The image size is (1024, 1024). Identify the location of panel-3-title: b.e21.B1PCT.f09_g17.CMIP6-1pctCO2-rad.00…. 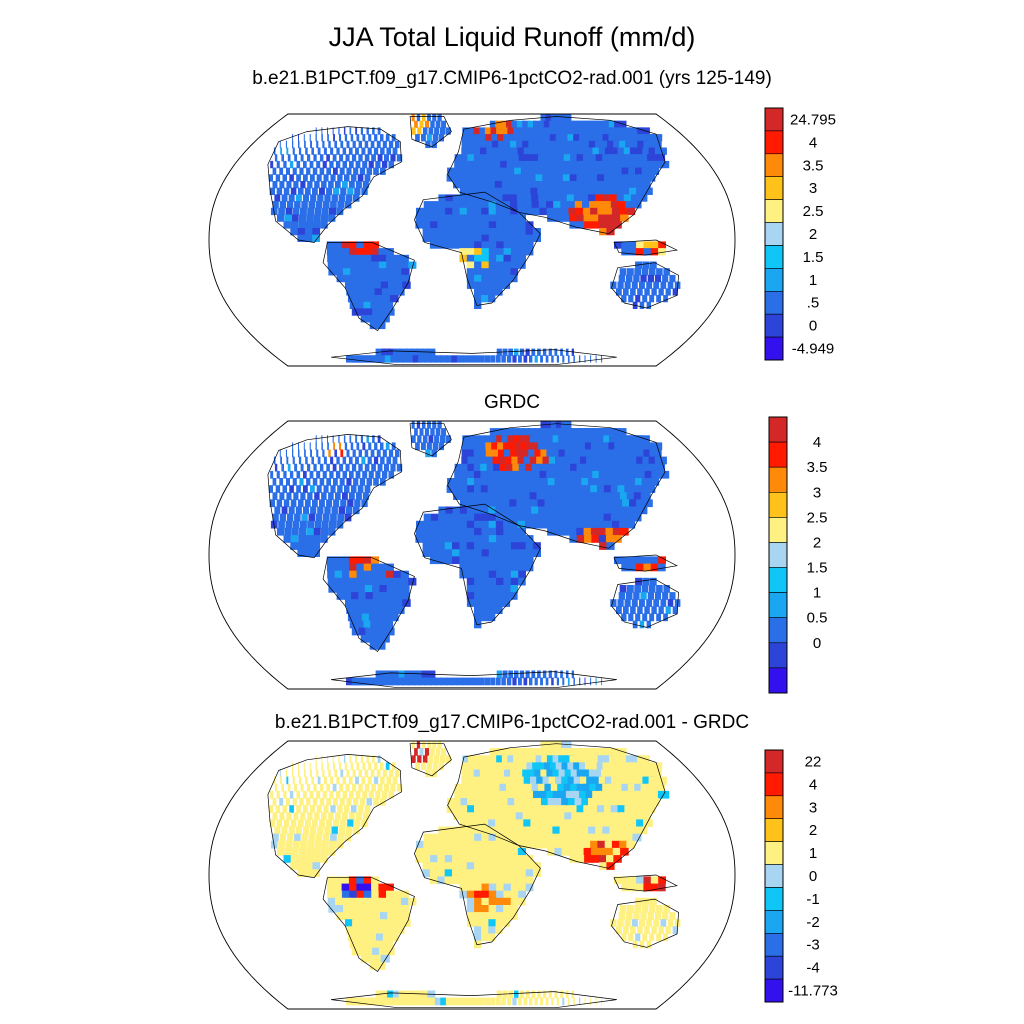
(512, 722).